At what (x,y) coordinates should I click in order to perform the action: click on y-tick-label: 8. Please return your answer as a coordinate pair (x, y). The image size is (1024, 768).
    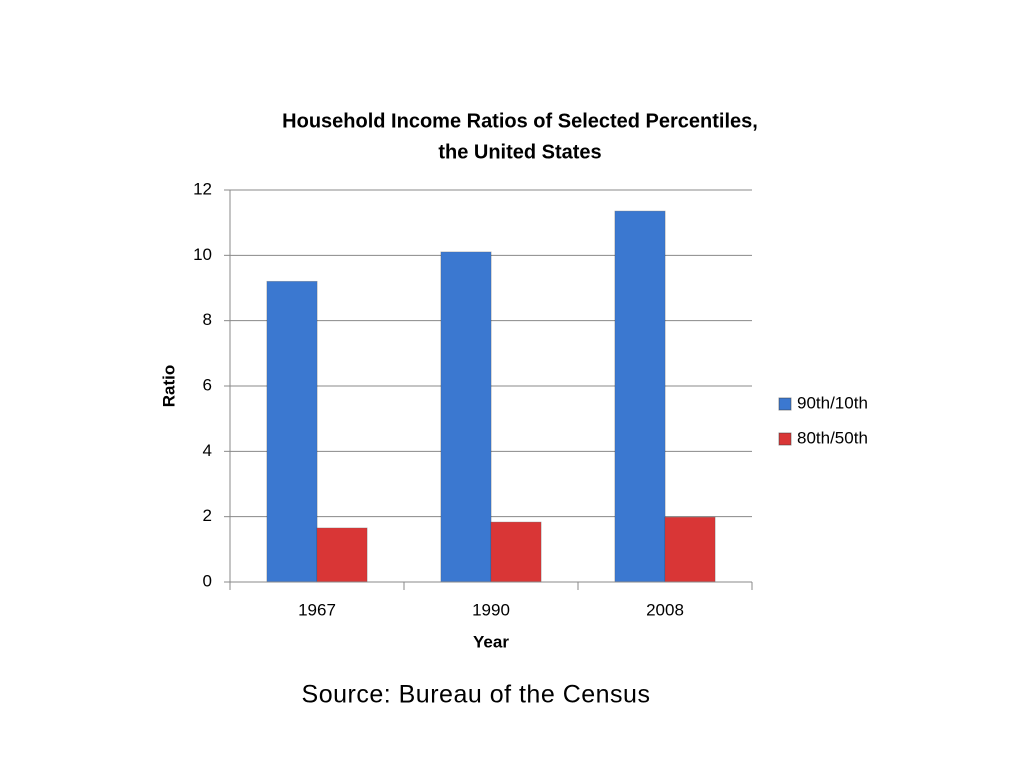
    Looking at the image, I should click on (207, 319).